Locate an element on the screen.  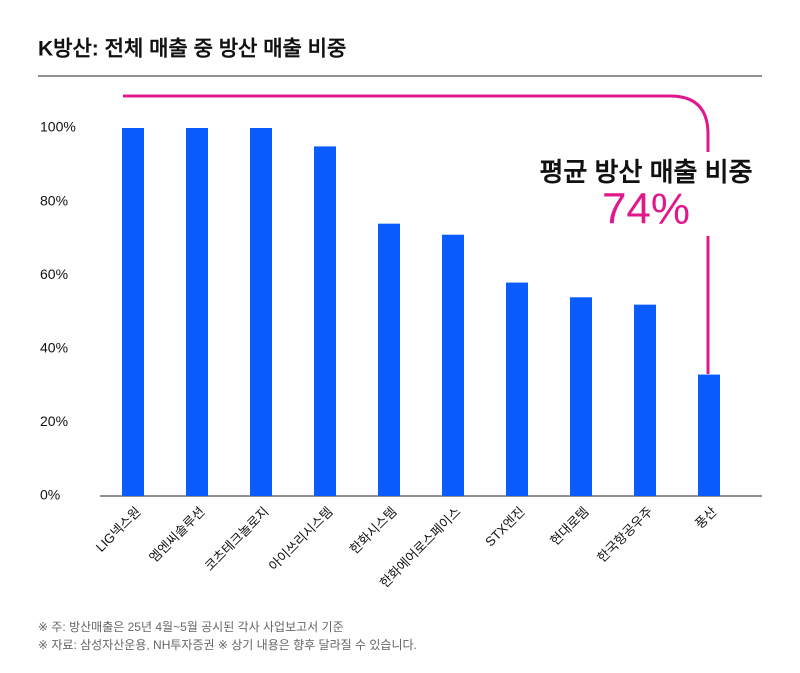
x-tick-label: 한국항공우주 is located at coordinates (624, 534).